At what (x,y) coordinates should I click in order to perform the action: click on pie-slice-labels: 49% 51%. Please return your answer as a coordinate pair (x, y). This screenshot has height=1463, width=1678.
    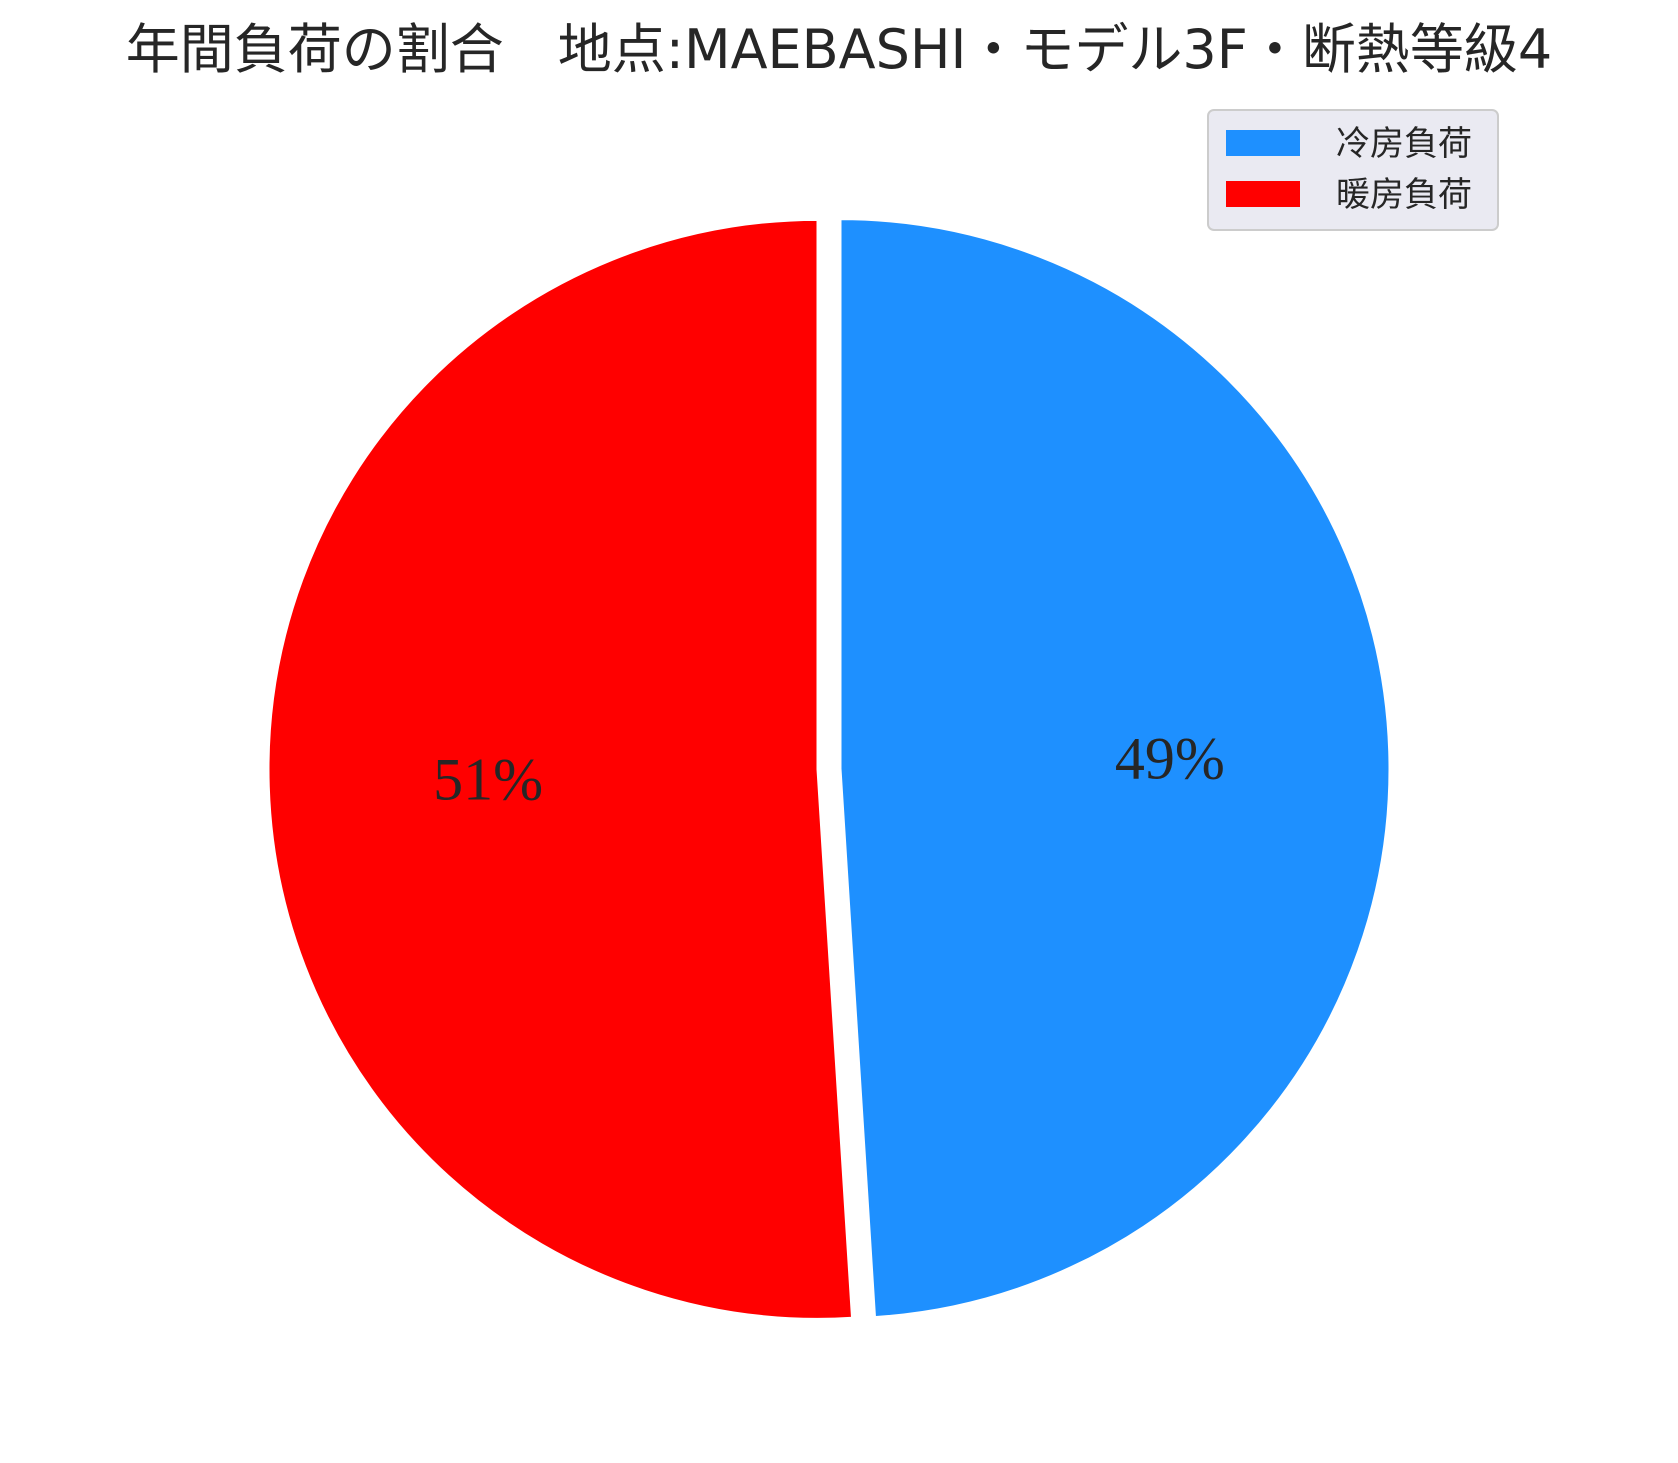
    Looking at the image, I should click on (829, 768).